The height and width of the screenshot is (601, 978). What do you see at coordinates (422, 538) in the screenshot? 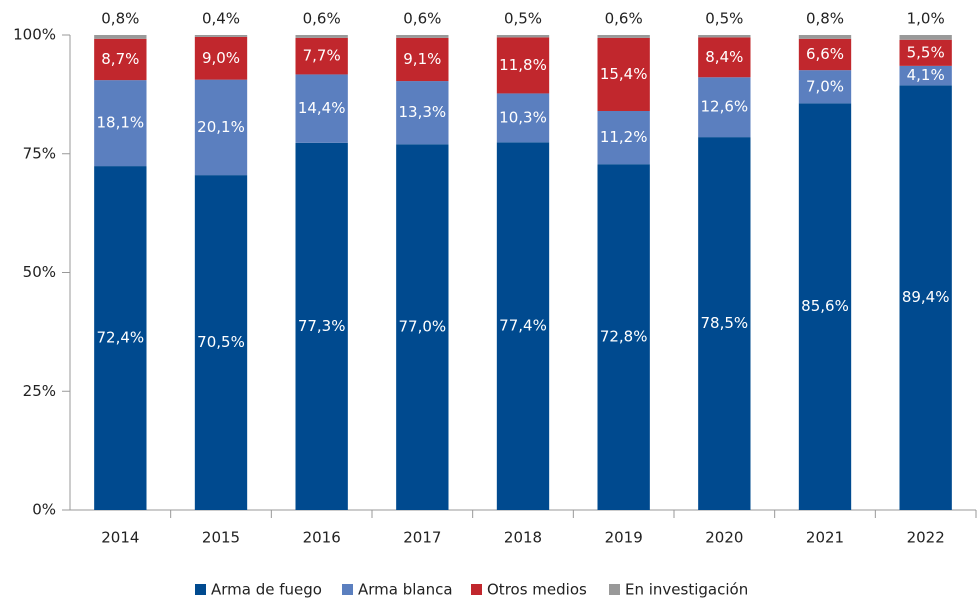
I see `x-tick-label: 2017` at bounding box center [422, 538].